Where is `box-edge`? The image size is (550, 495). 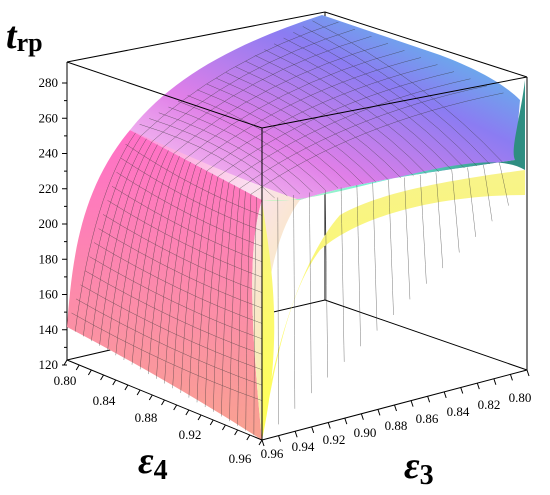
box-edge is located at coordinates (426, 335).